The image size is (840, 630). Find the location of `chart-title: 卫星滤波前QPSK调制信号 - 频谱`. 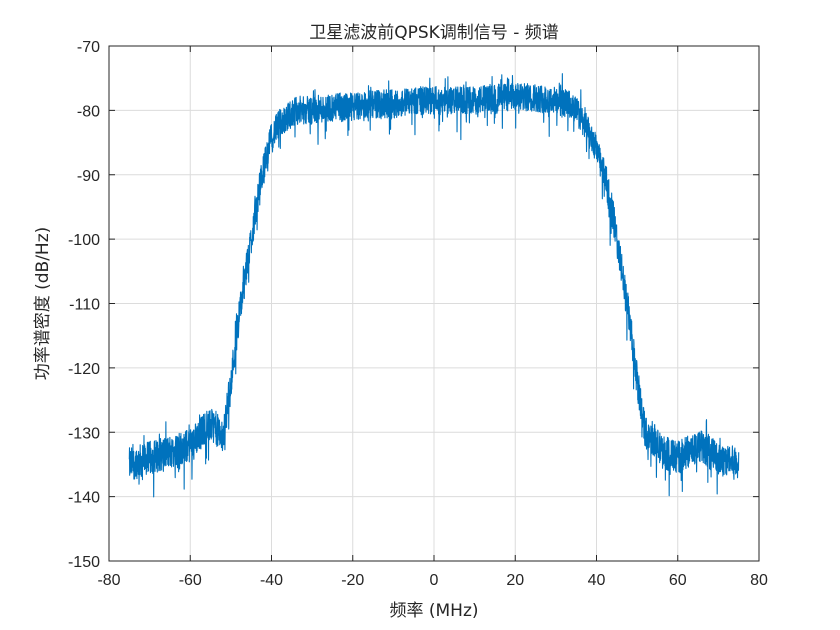

chart-title: 卫星滤波前QPSK调制信号 - 频谱 is located at coordinates (434, 33).